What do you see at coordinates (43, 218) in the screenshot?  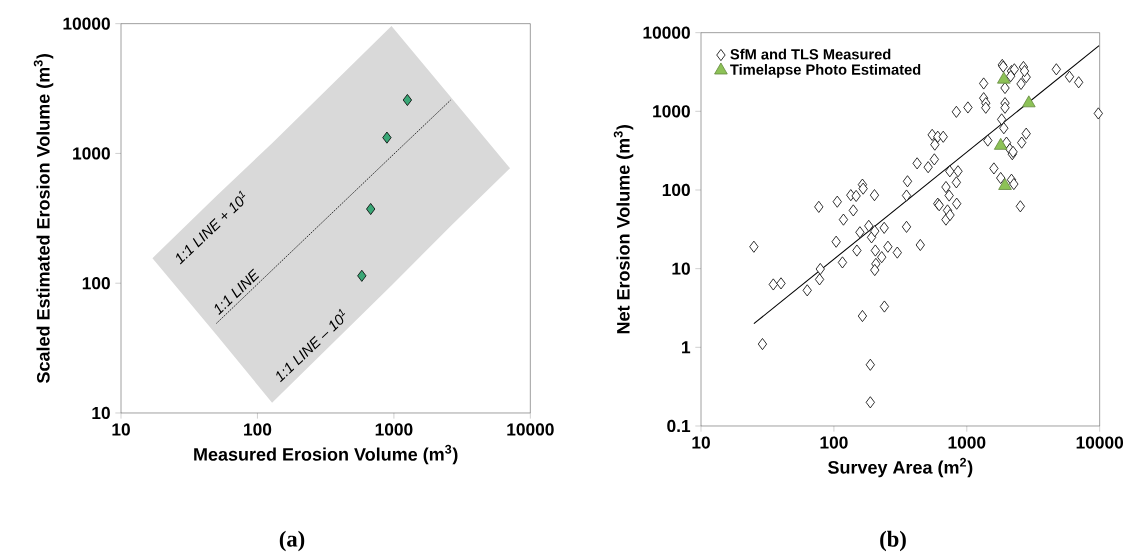 I see `y-axis-title: Scaled Estimated Erosion Volume (m$^{3}$)` at bounding box center [43, 218].